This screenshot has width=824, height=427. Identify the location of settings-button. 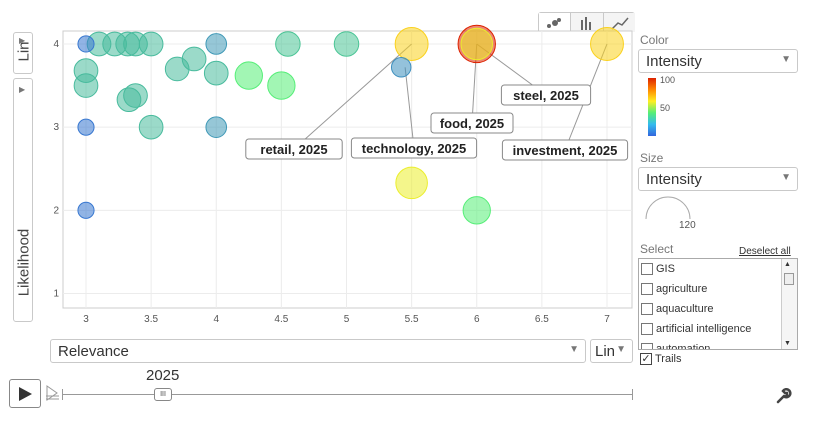
(784, 396).